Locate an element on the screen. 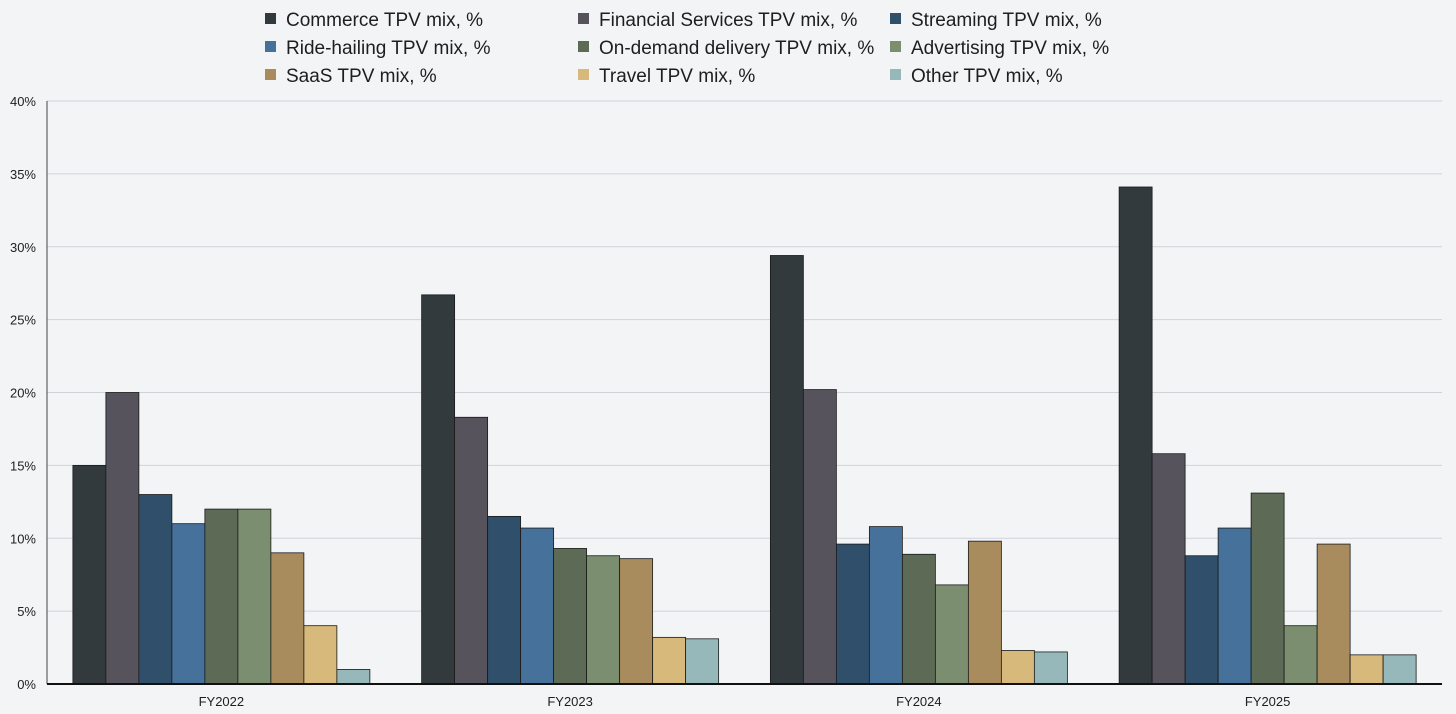 Image resolution: width=1456 pixels, height=714 pixels. bar-travel-tpv-mix-fy2025 is located at coordinates (1366, 669).